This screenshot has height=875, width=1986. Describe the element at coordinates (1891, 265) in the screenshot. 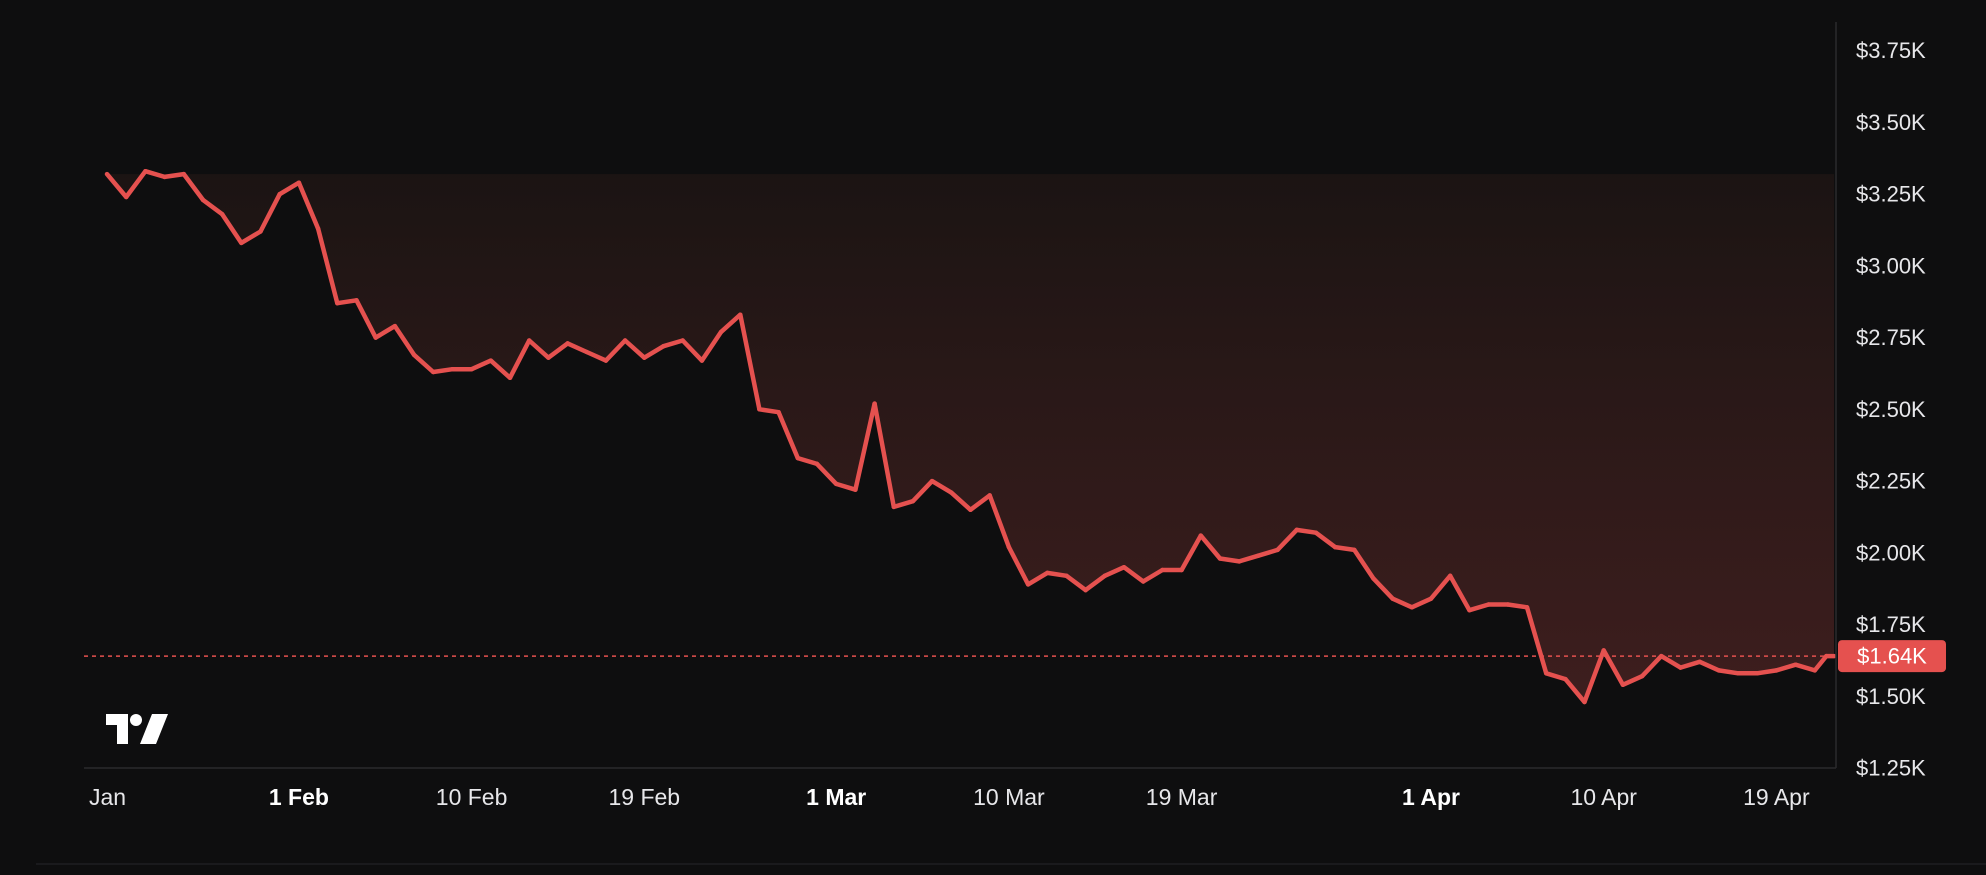

I see `y-tick-label: $3.00K` at that location.